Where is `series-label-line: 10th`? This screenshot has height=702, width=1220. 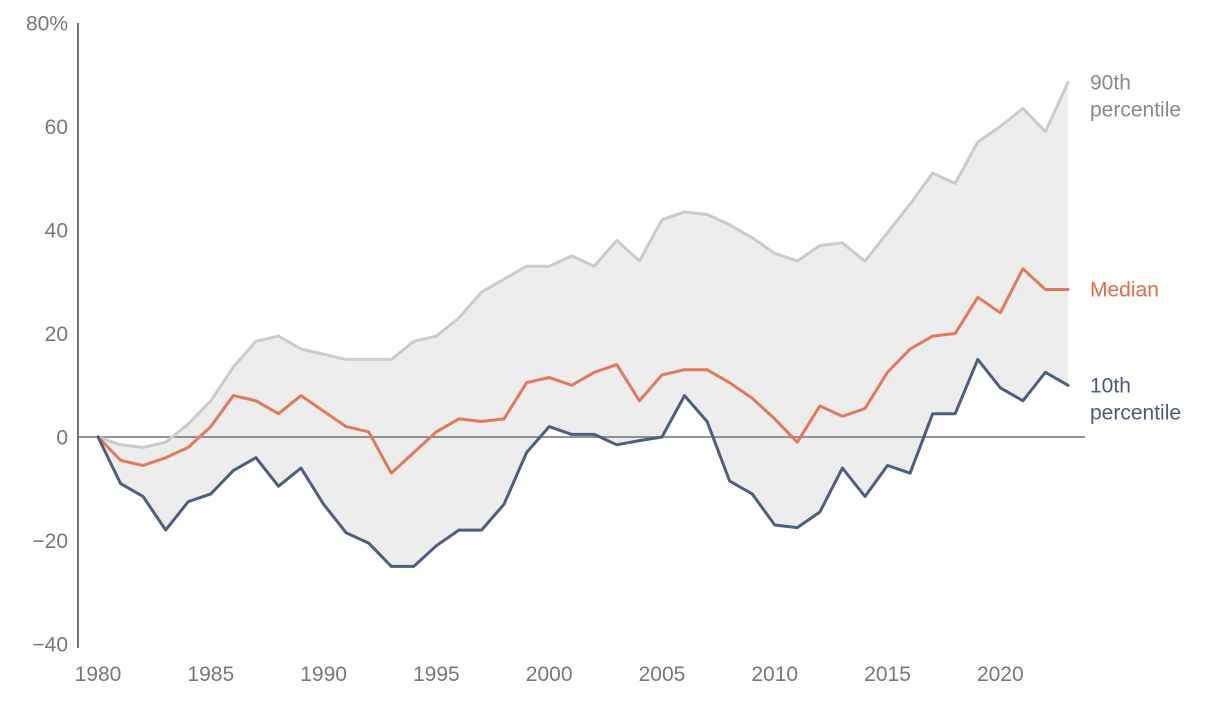
series-label-line: 10th is located at coordinates (1110, 385).